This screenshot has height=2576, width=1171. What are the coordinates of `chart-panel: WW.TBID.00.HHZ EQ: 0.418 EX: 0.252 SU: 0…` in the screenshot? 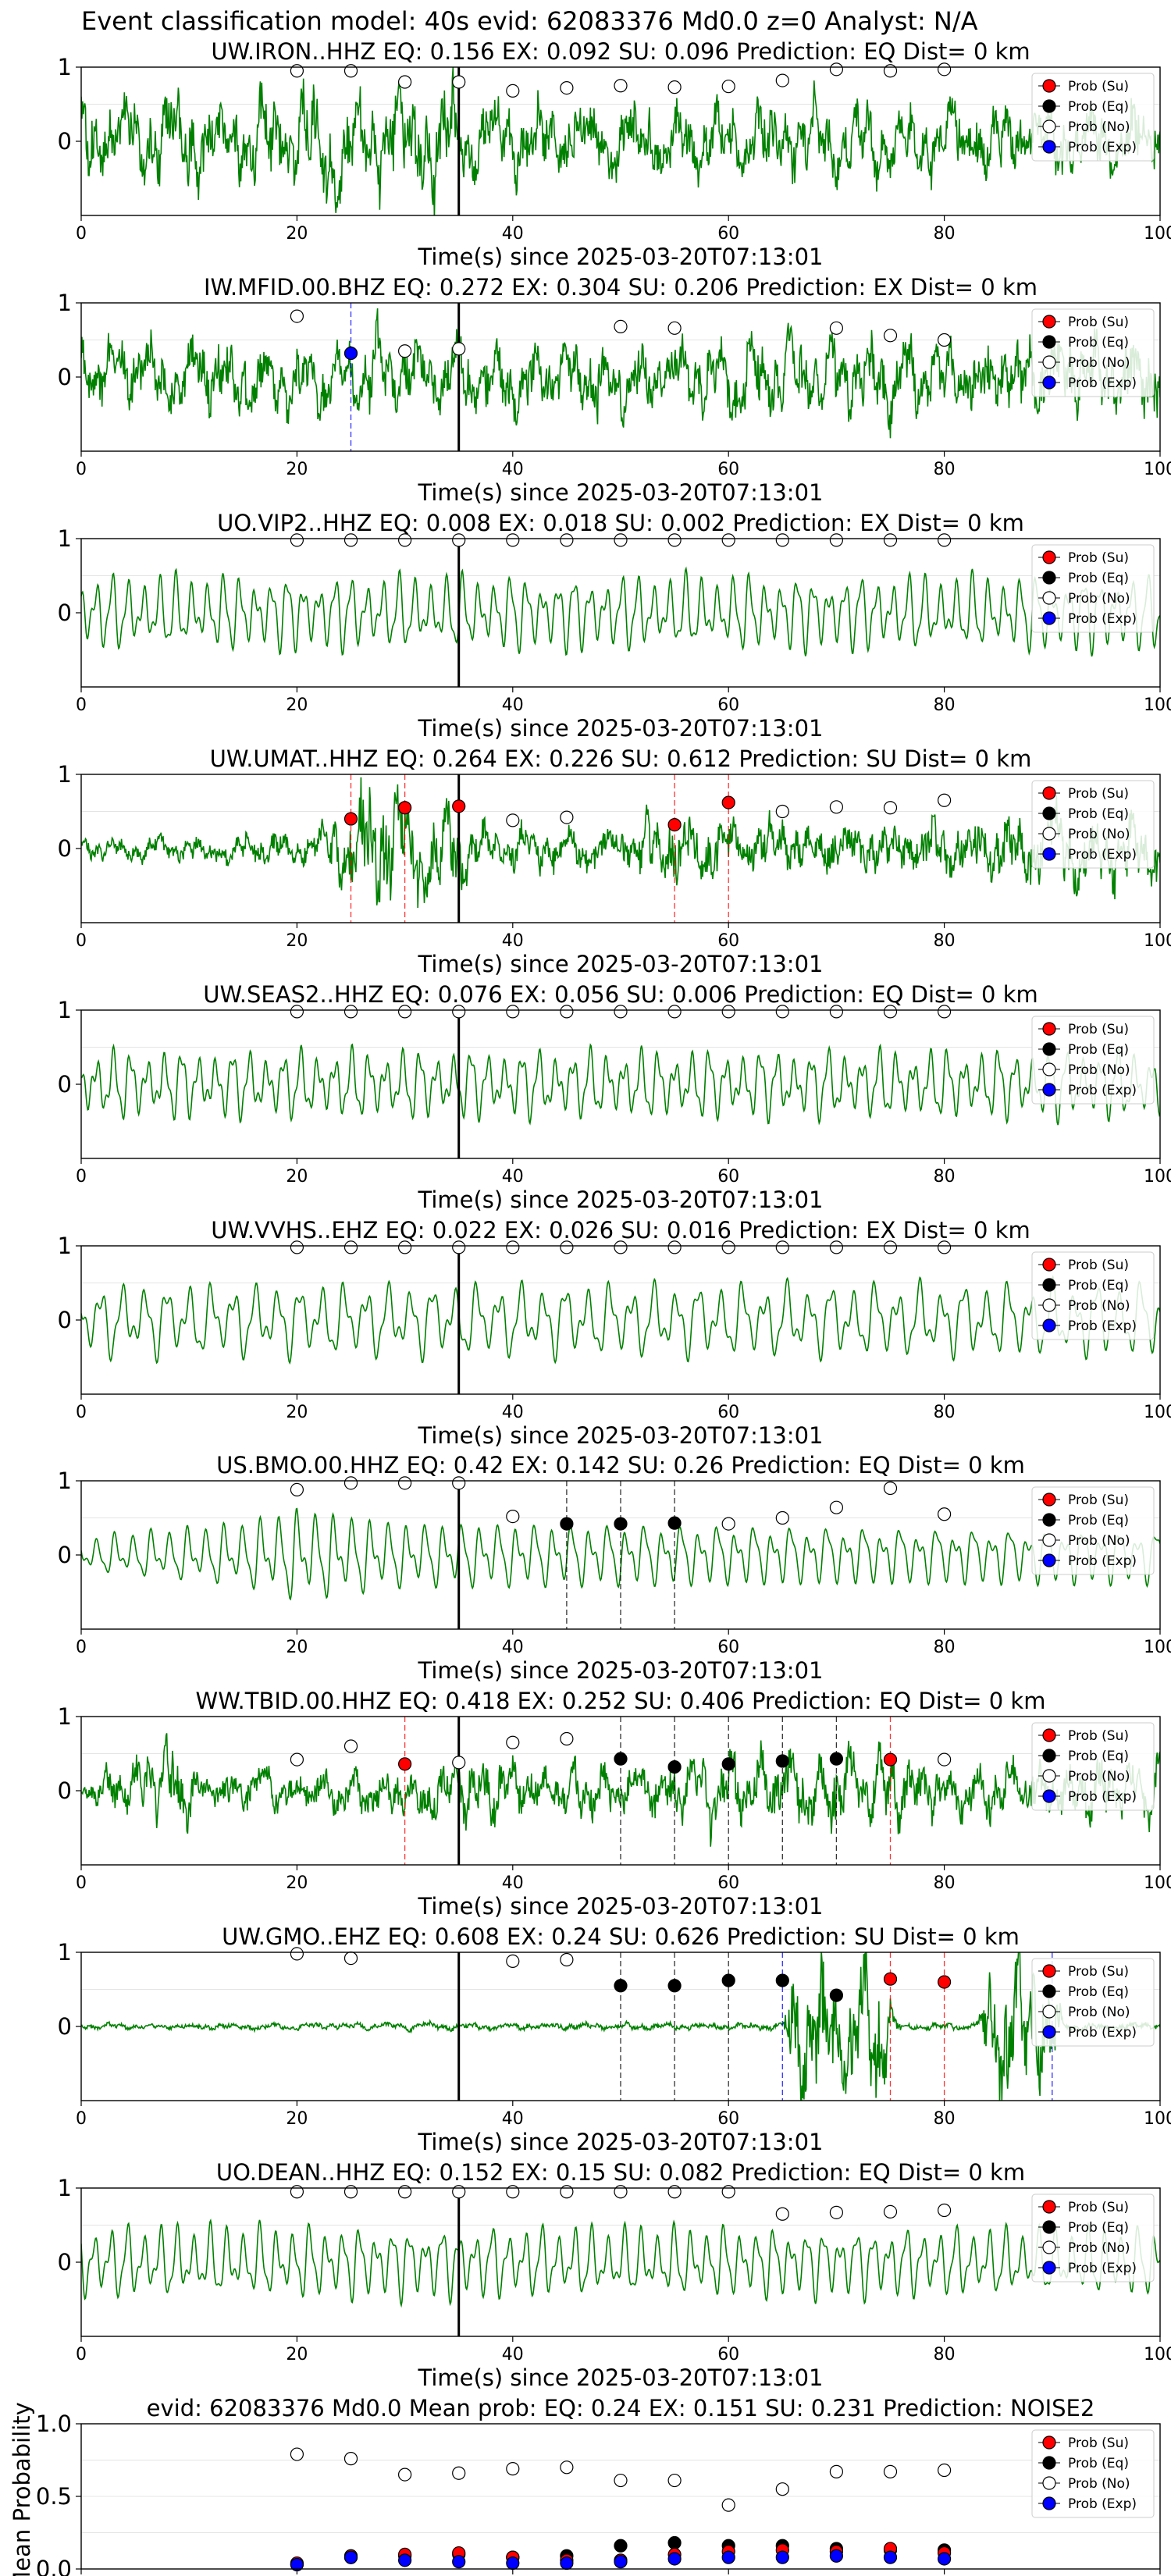 It's located at (614, 1804).